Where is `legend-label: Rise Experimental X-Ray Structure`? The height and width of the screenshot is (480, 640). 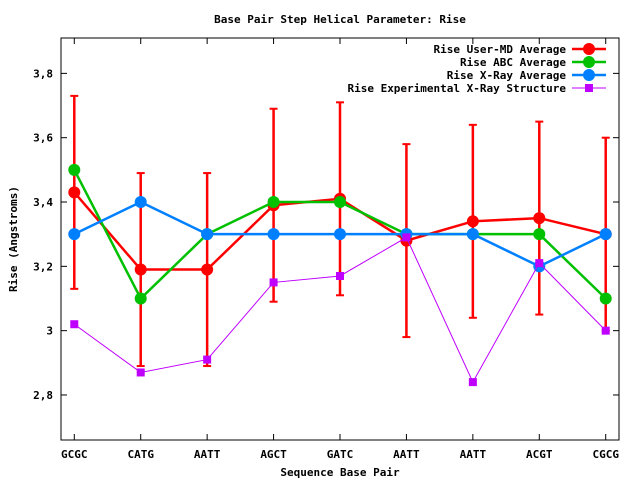 legend-label: Rise Experimental X-Ray Structure is located at coordinates (456, 88).